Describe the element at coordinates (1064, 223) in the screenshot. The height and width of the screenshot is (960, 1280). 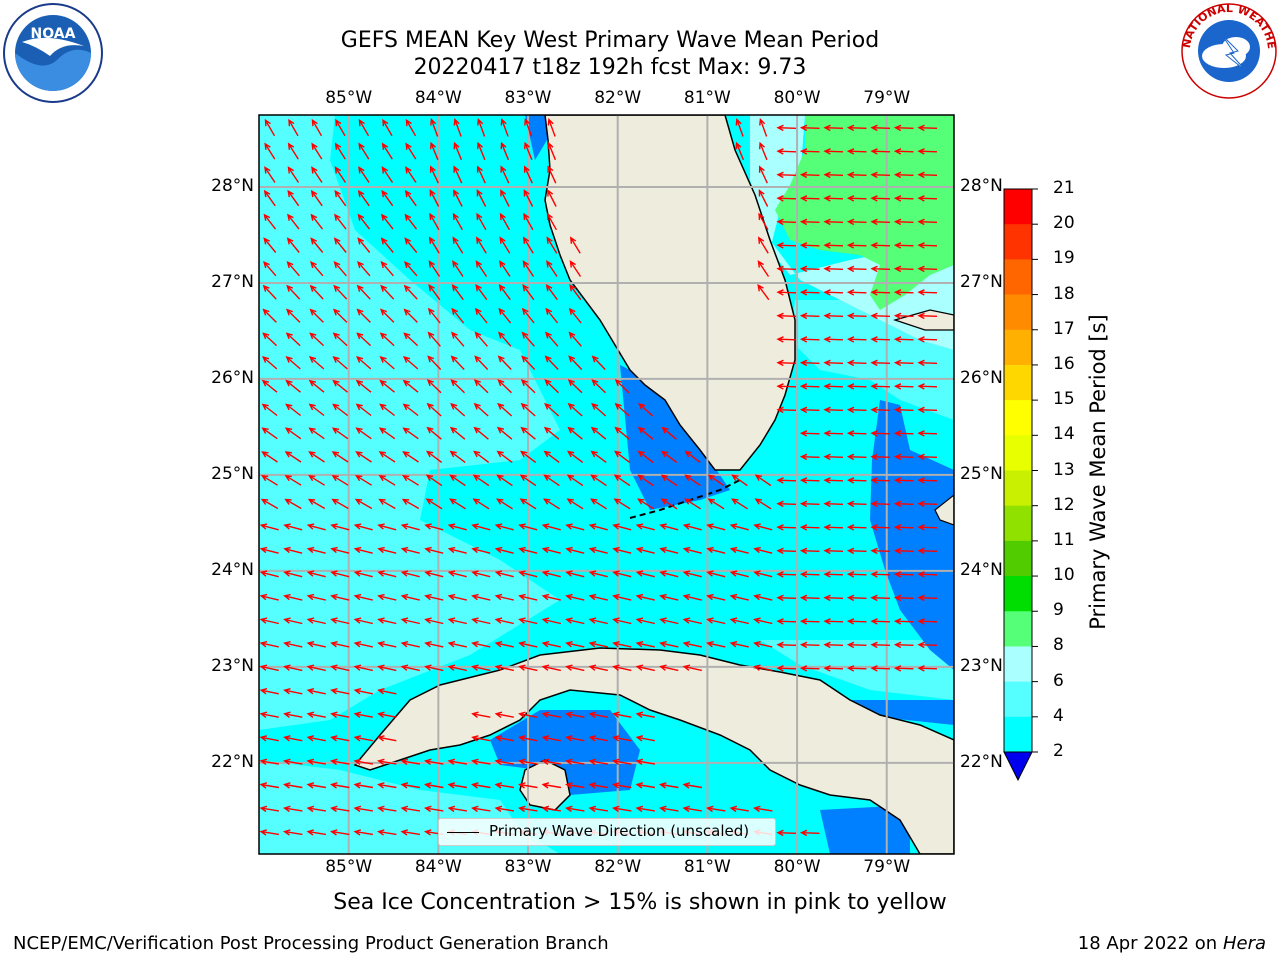
I see `colorbar-label: 20` at that location.